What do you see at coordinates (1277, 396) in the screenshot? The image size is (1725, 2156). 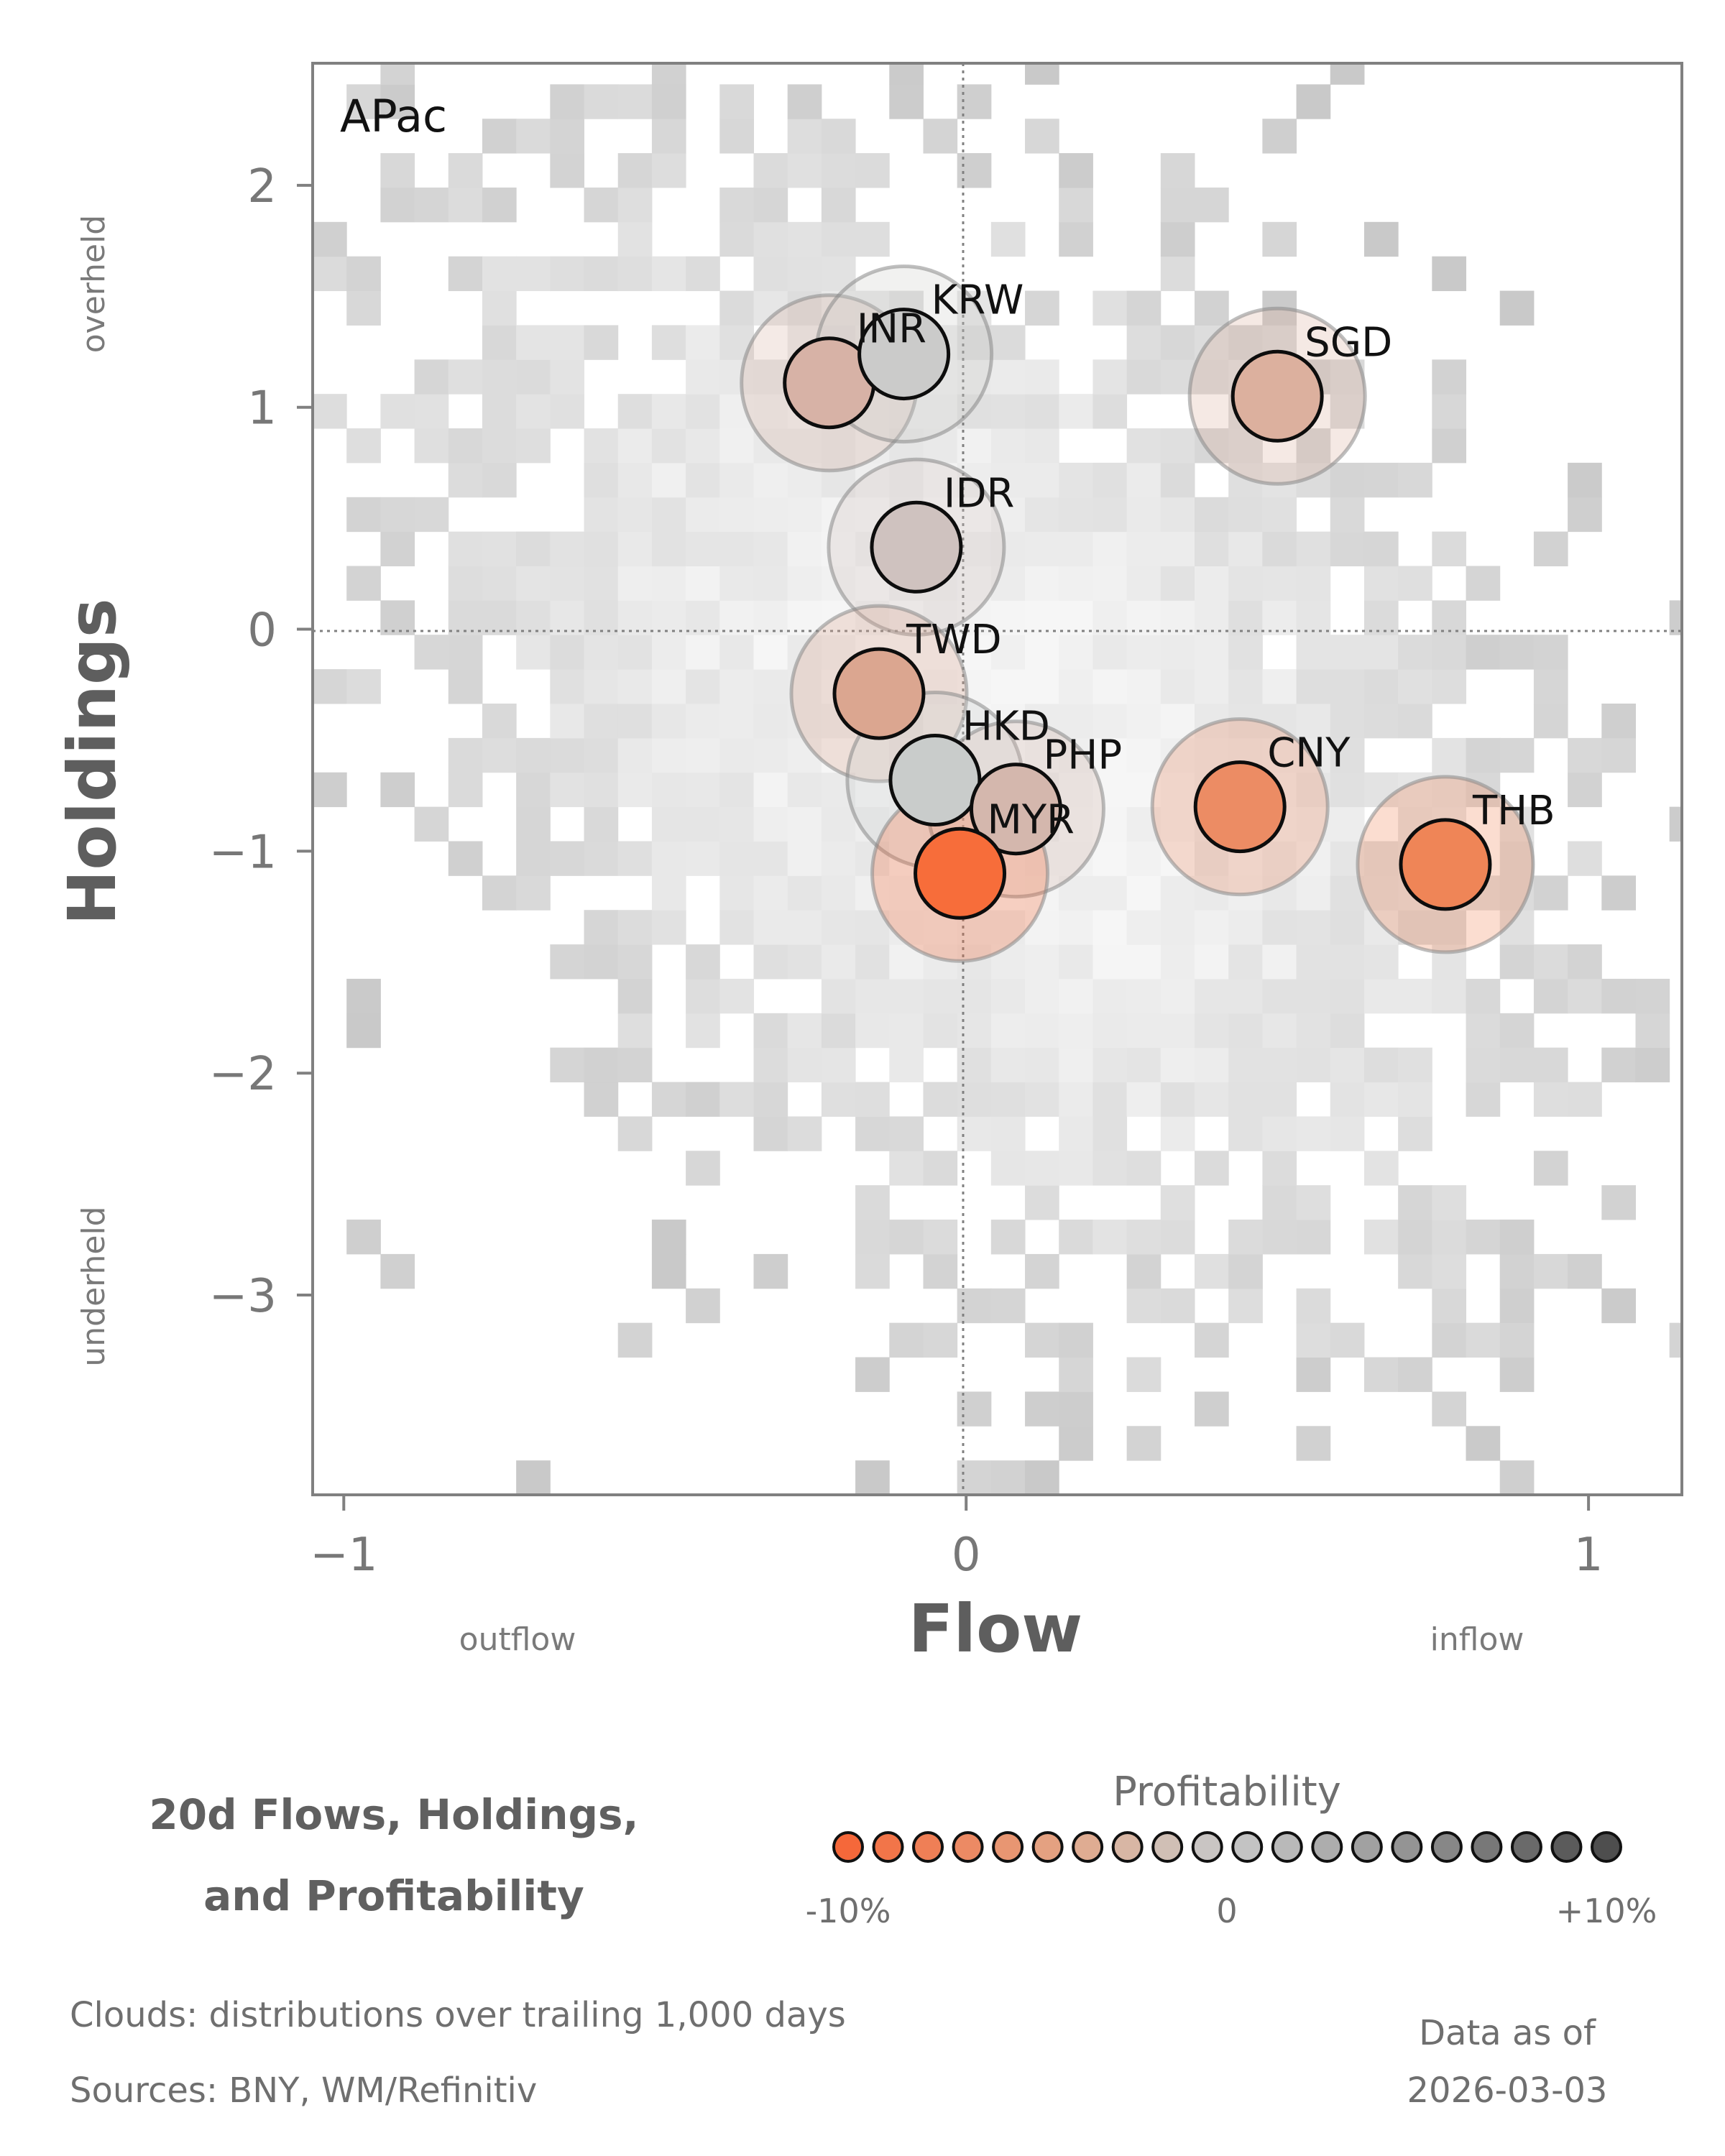 I see `point-sgd` at bounding box center [1277, 396].